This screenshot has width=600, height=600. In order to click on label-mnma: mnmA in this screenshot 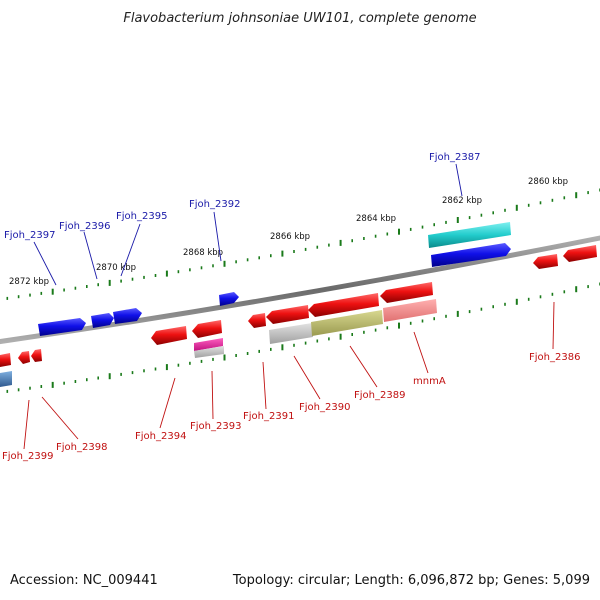, I will do `click(429, 381)`.